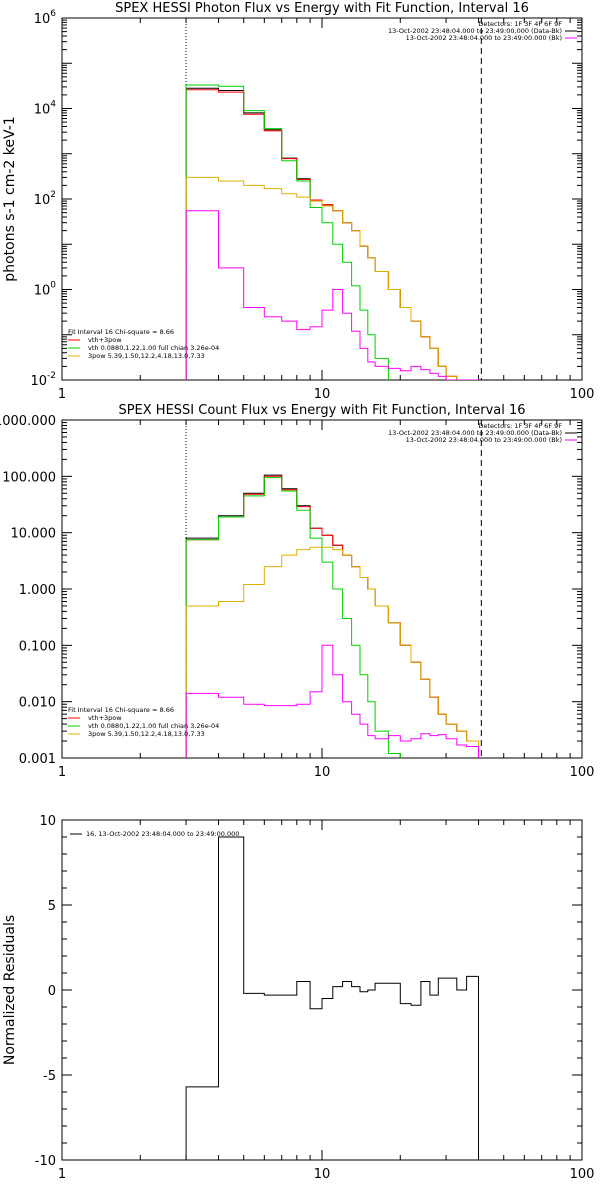 The height and width of the screenshot is (1200, 600). Describe the element at coordinates (53, 105) in the screenshot. I see `y-tick-exponent: 4` at that location.